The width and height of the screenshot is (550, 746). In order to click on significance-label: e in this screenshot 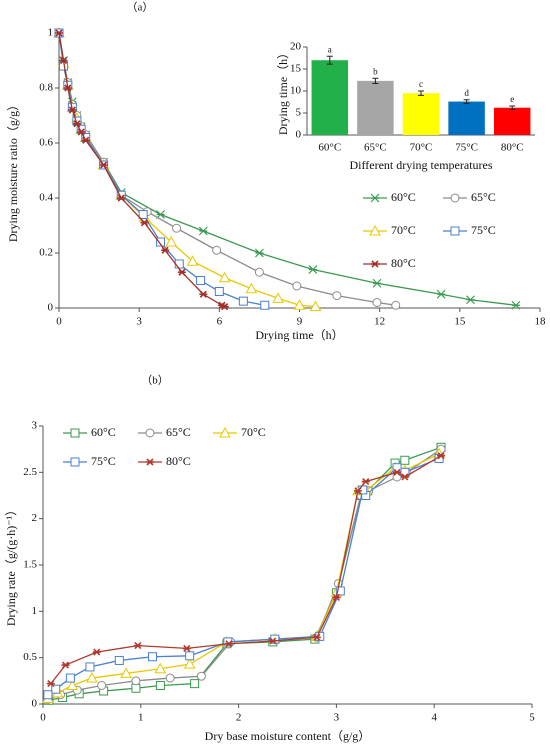, I will do `click(512, 99)`.